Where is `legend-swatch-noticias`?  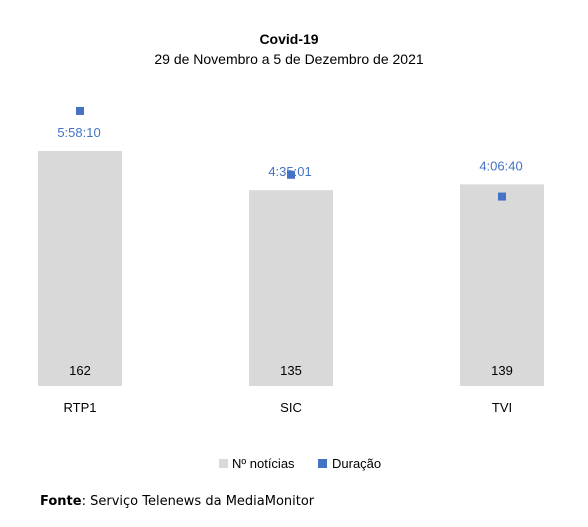 legend-swatch-noticias is located at coordinates (223, 463).